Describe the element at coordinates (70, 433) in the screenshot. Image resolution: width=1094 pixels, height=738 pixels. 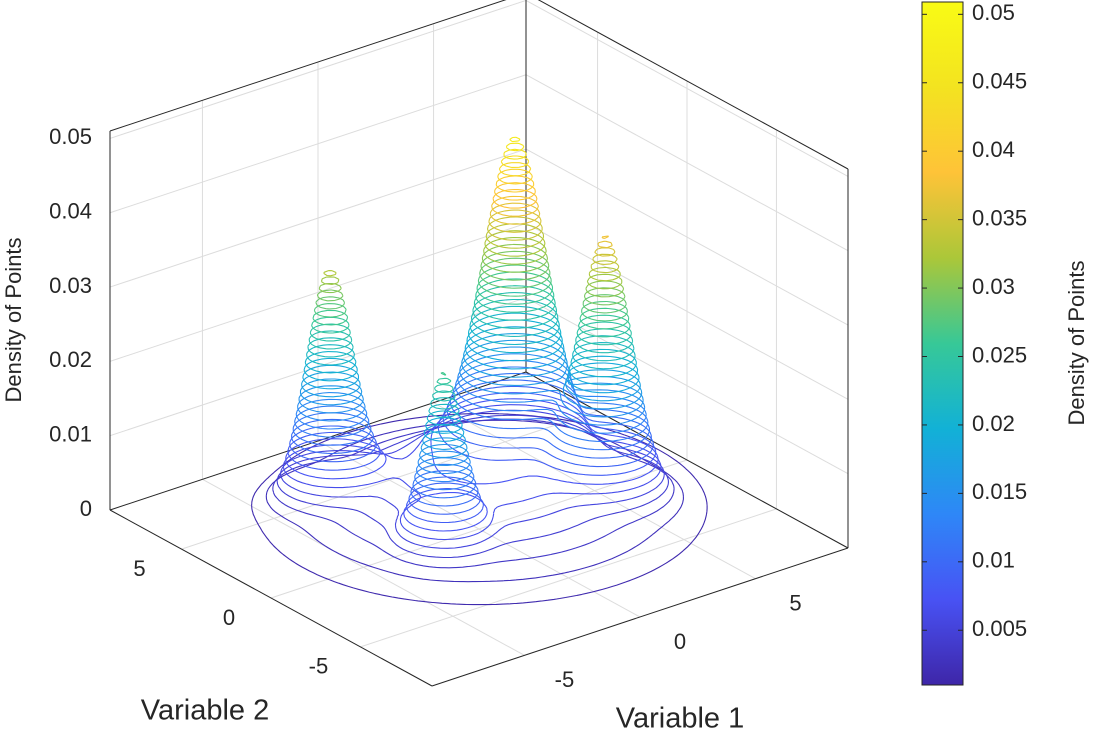
I see `z-tick-label: 0.01` at that location.